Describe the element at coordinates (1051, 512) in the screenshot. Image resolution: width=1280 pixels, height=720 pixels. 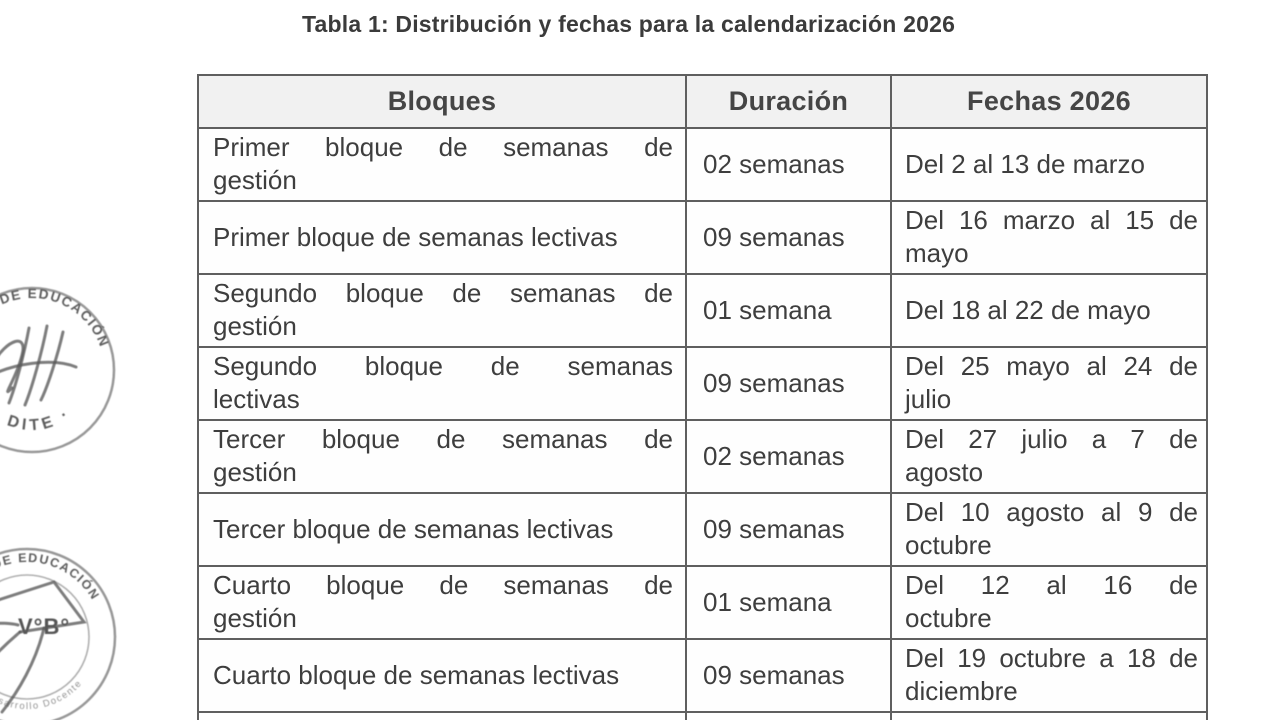
I see `cell-line: Del 10 agosto al 9 de` at that location.